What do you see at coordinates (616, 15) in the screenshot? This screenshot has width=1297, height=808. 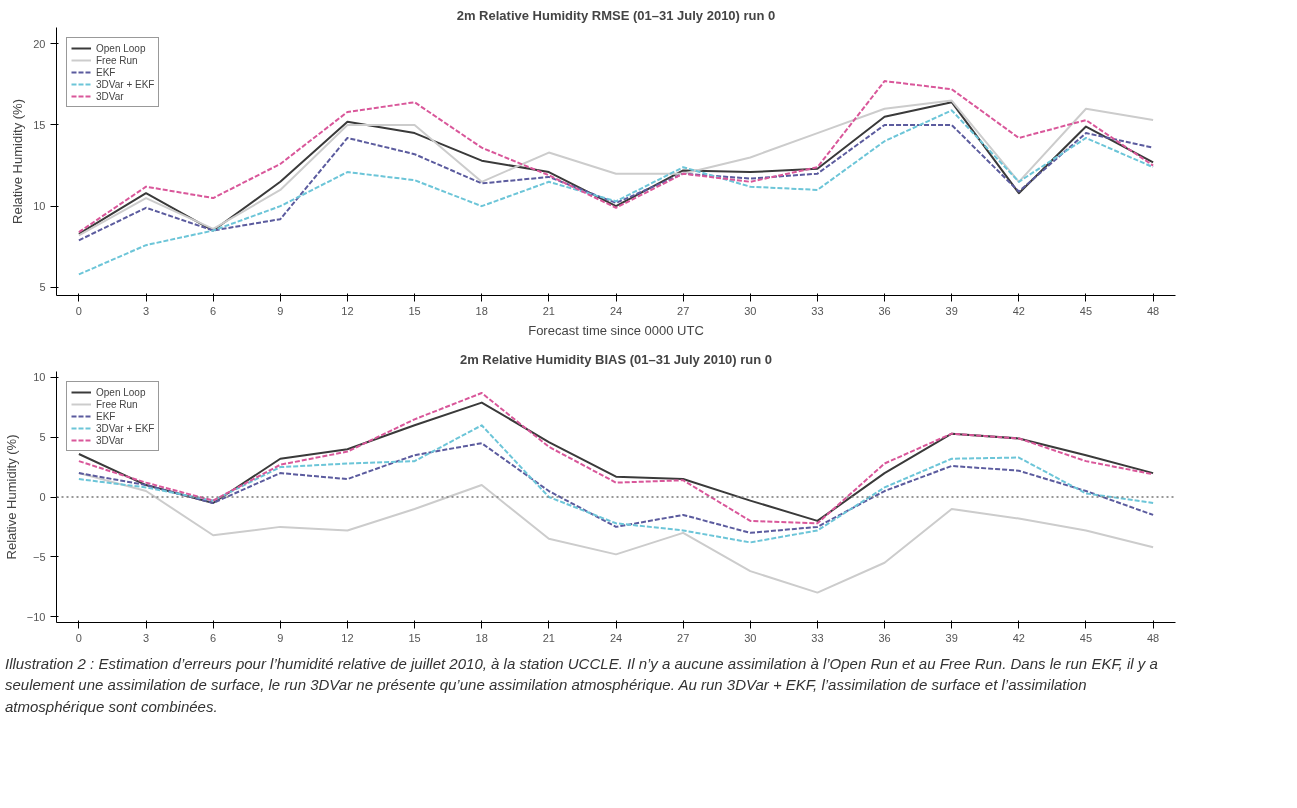 I see `chart-title: 2m Relative Humidity RMSE (01–31 July 2010) run 0` at bounding box center [616, 15].